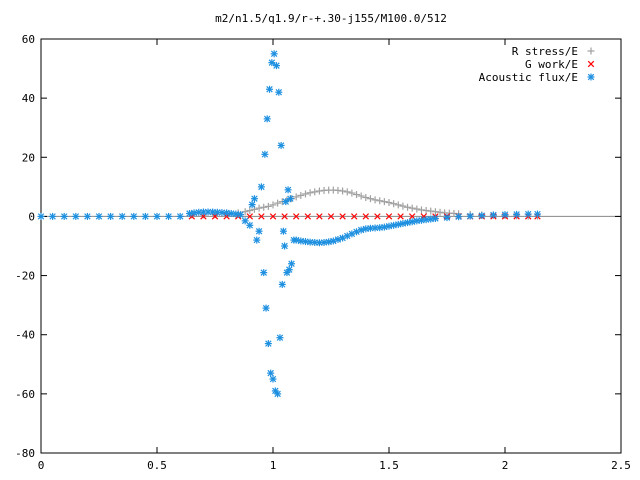 The image size is (640, 480). I want to click on y-tick-label: -20, so click(25, 276).